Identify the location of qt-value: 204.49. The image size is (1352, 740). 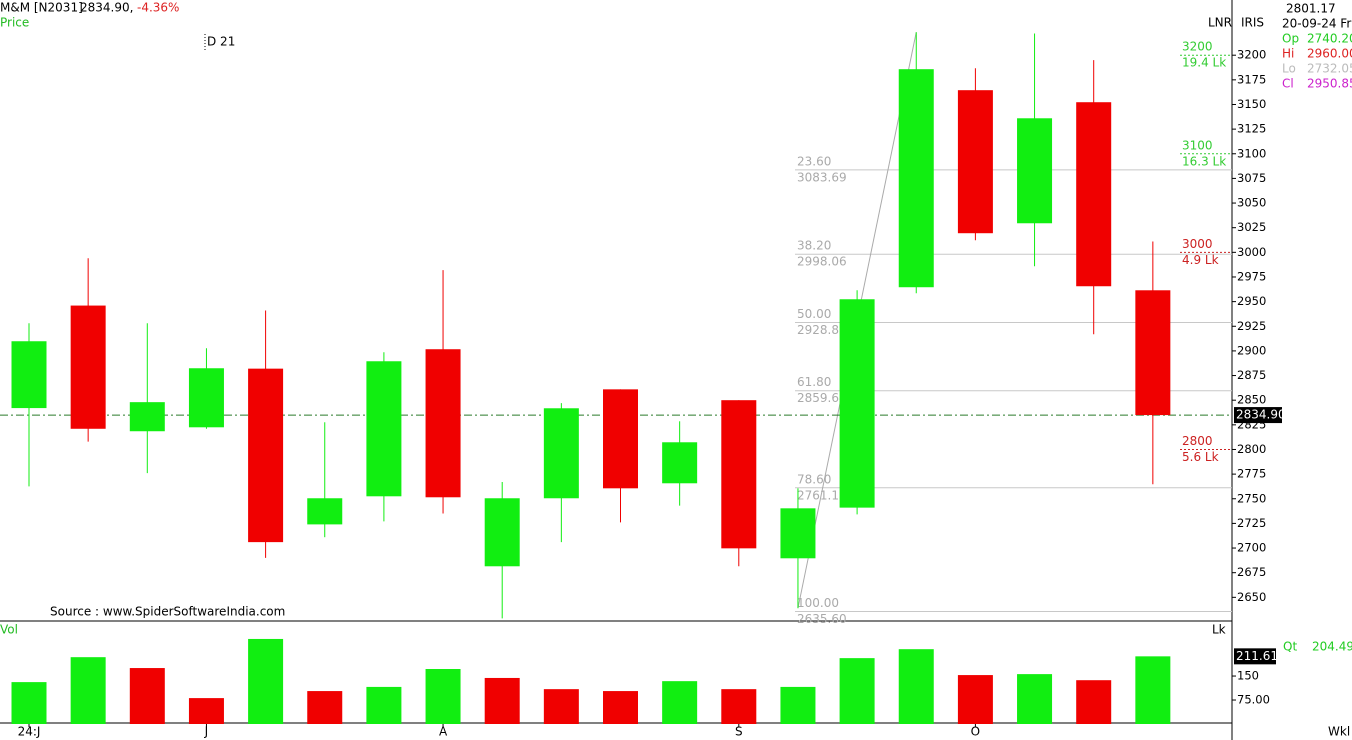
(1332, 647).